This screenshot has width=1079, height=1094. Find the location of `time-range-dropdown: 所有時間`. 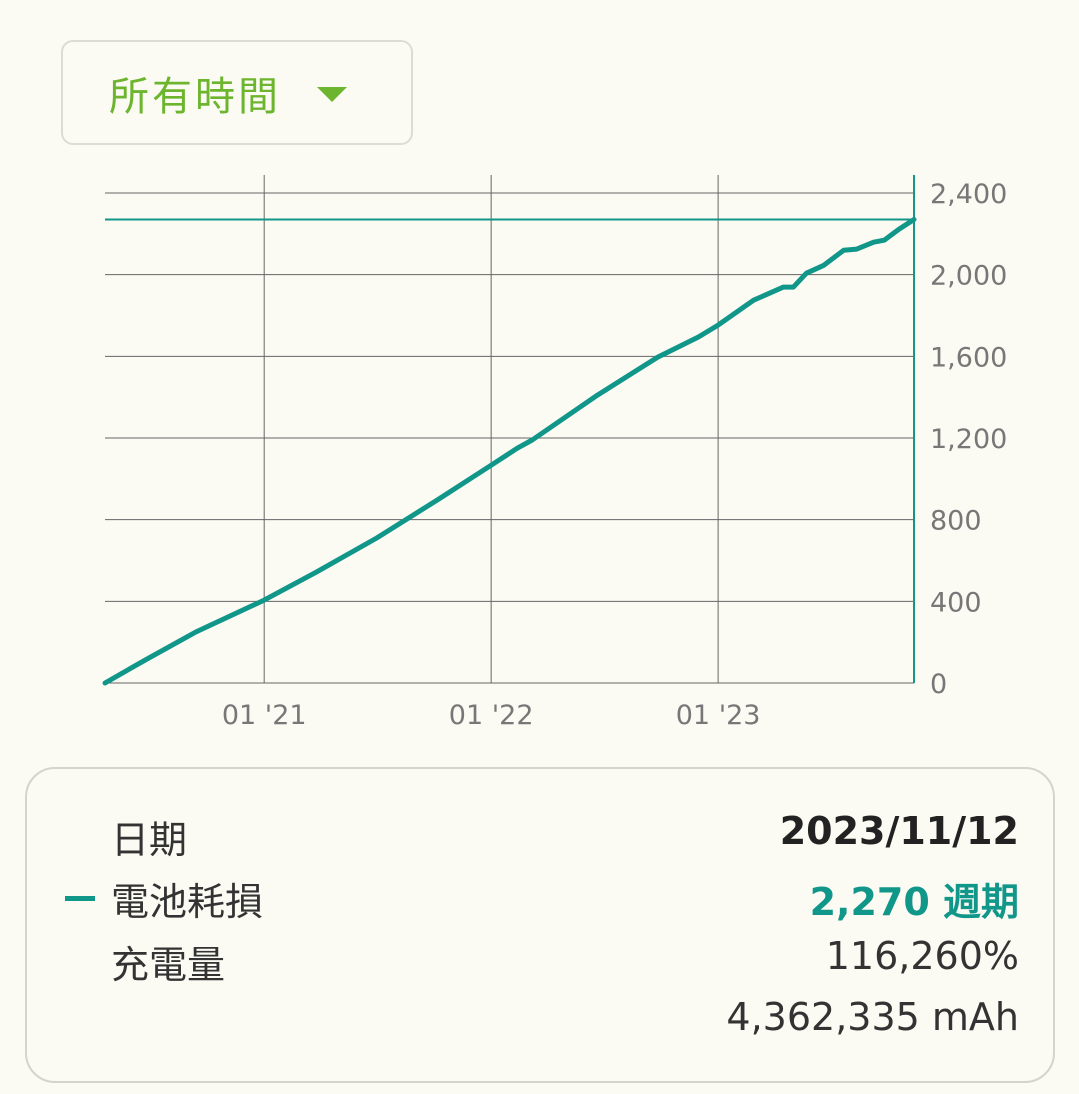

time-range-dropdown: 所有時間 is located at coordinates (237, 92).